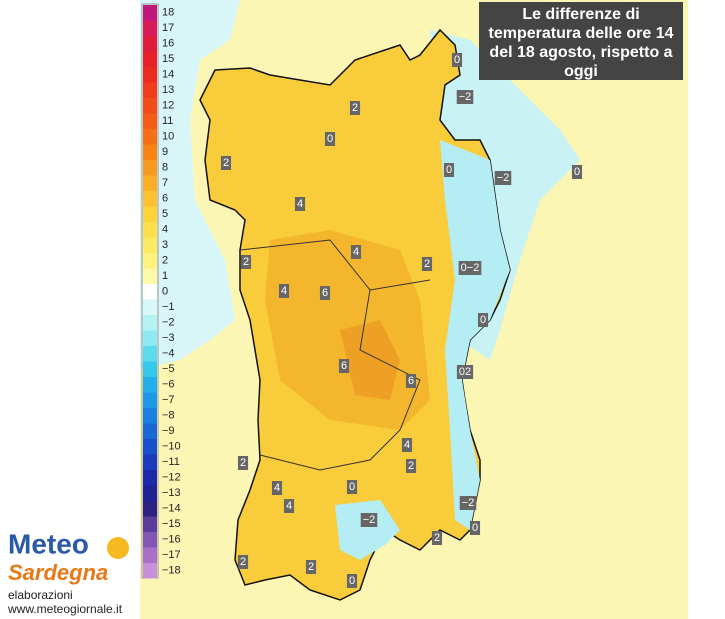 This screenshot has width=725, height=619. What do you see at coordinates (168, 13) in the screenshot?
I see `legend-label: 18` at bounding box center [168, 13].